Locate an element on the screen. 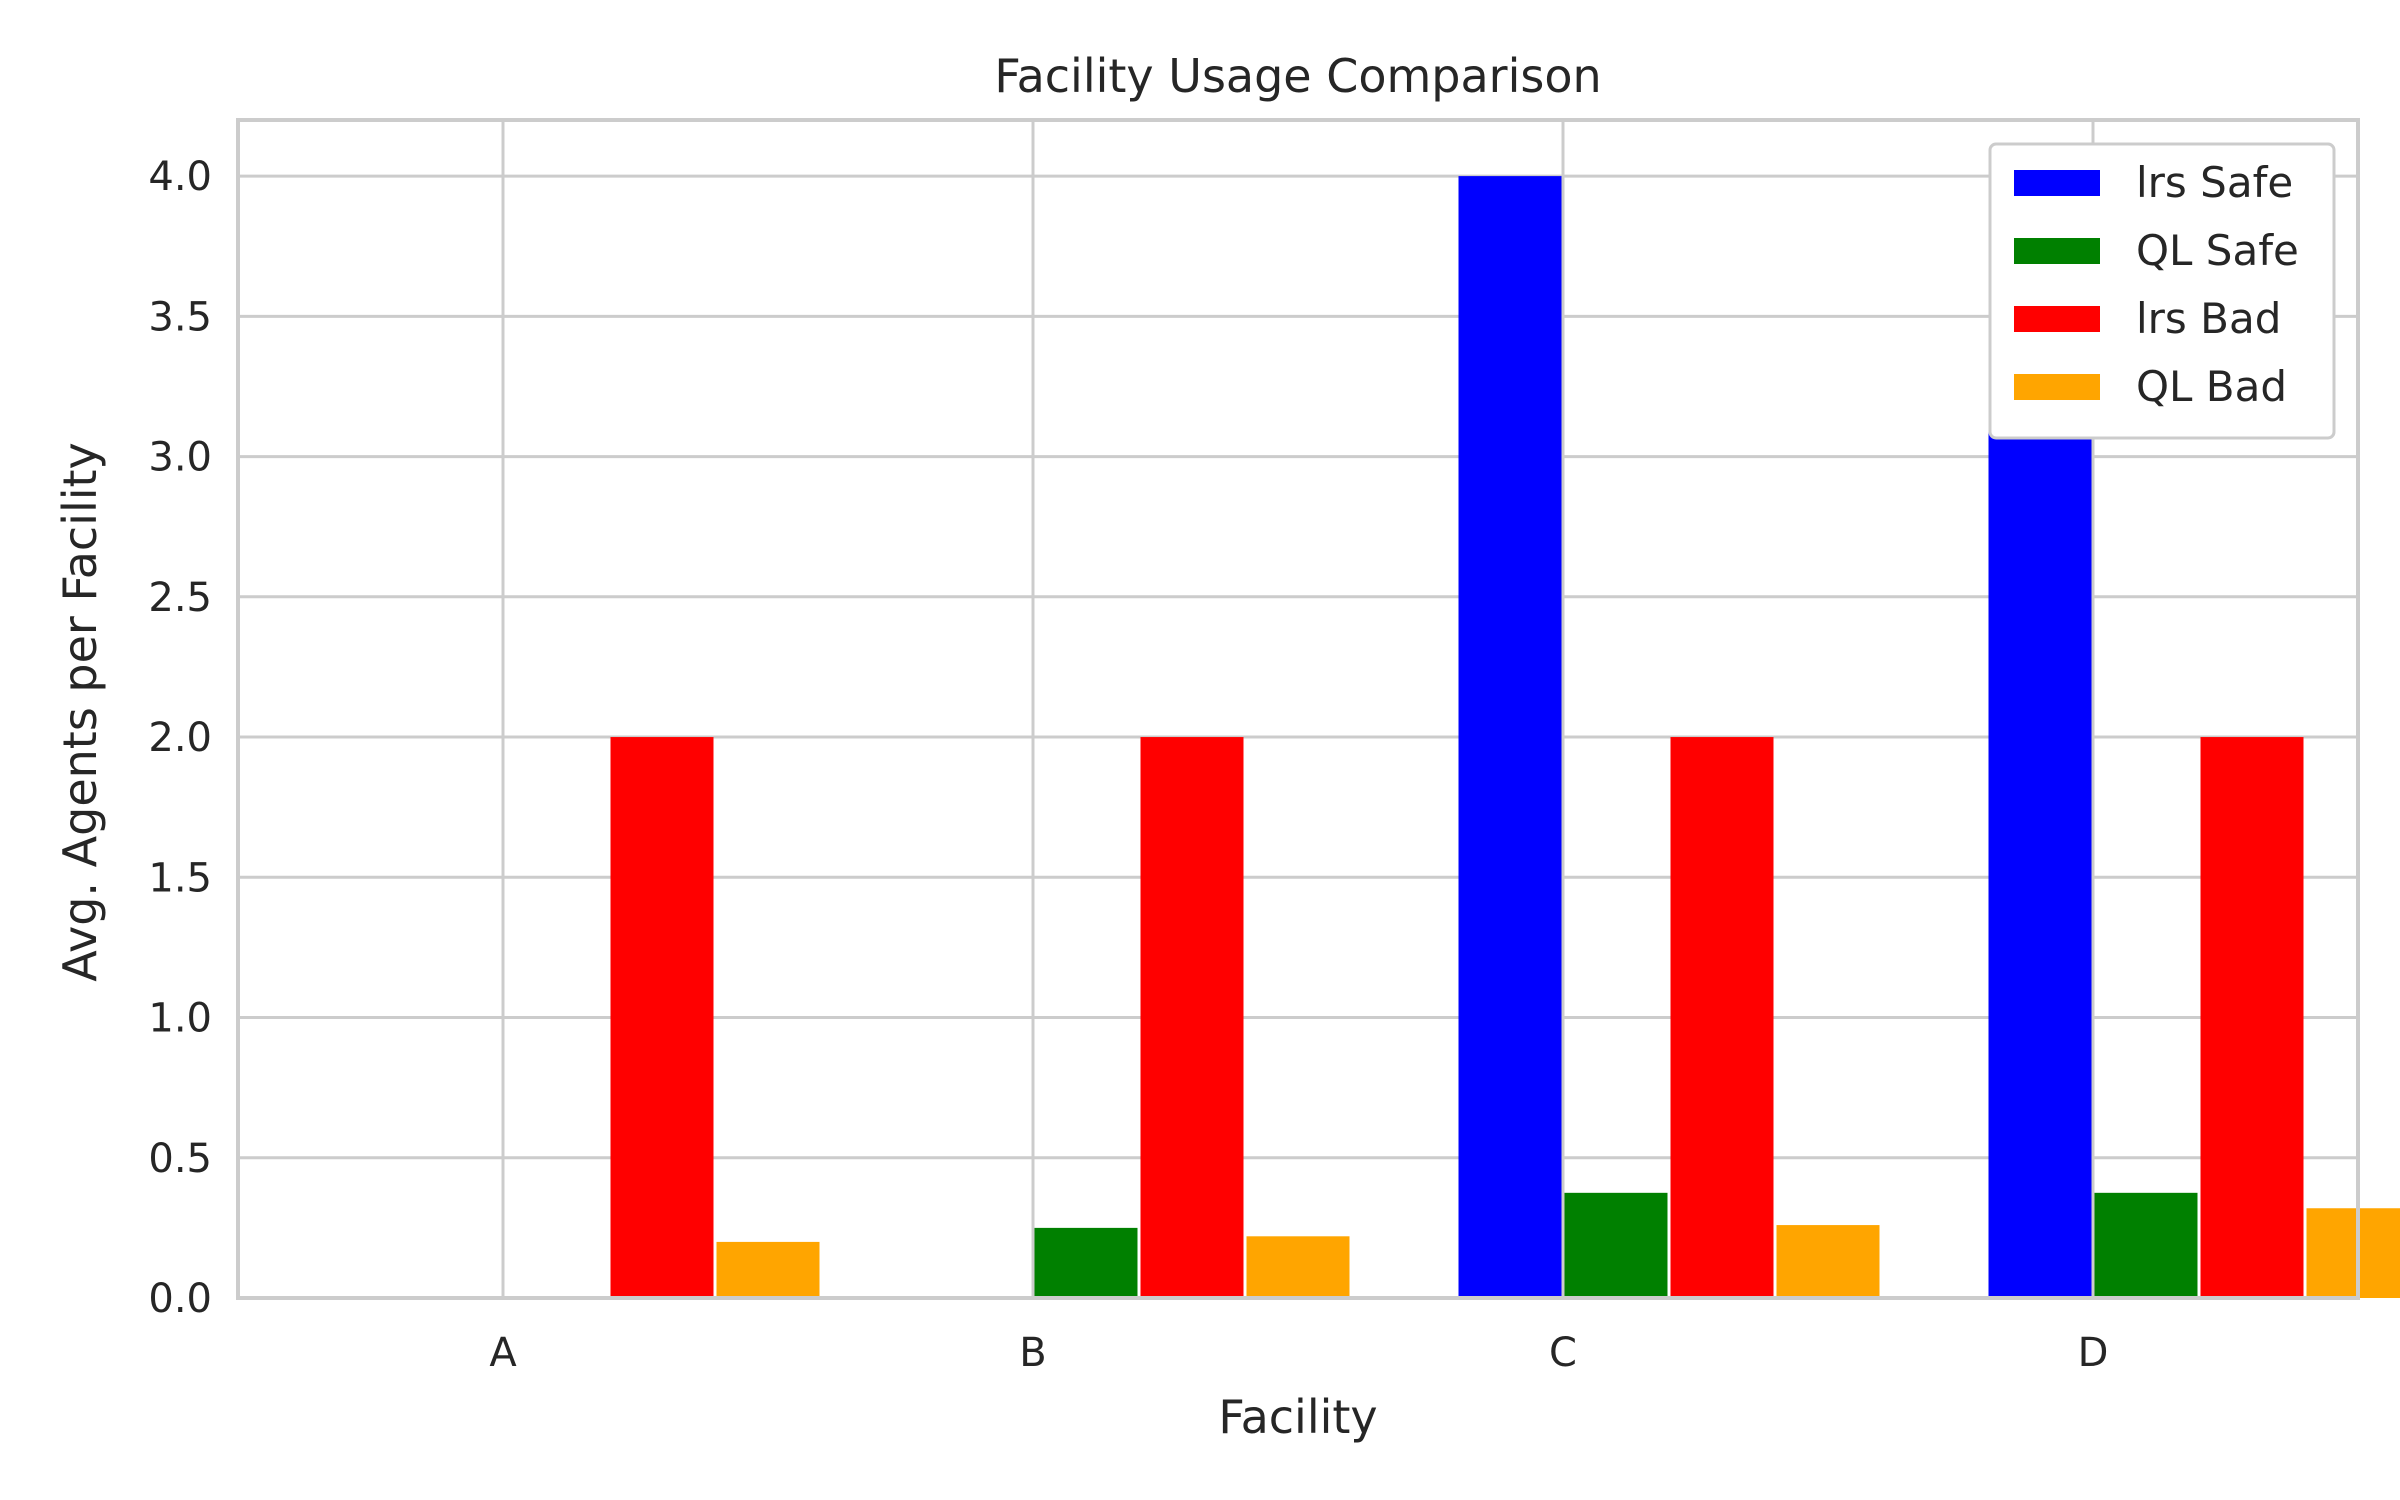  x-tick-label: D is located at coordinates (2093, 1353).